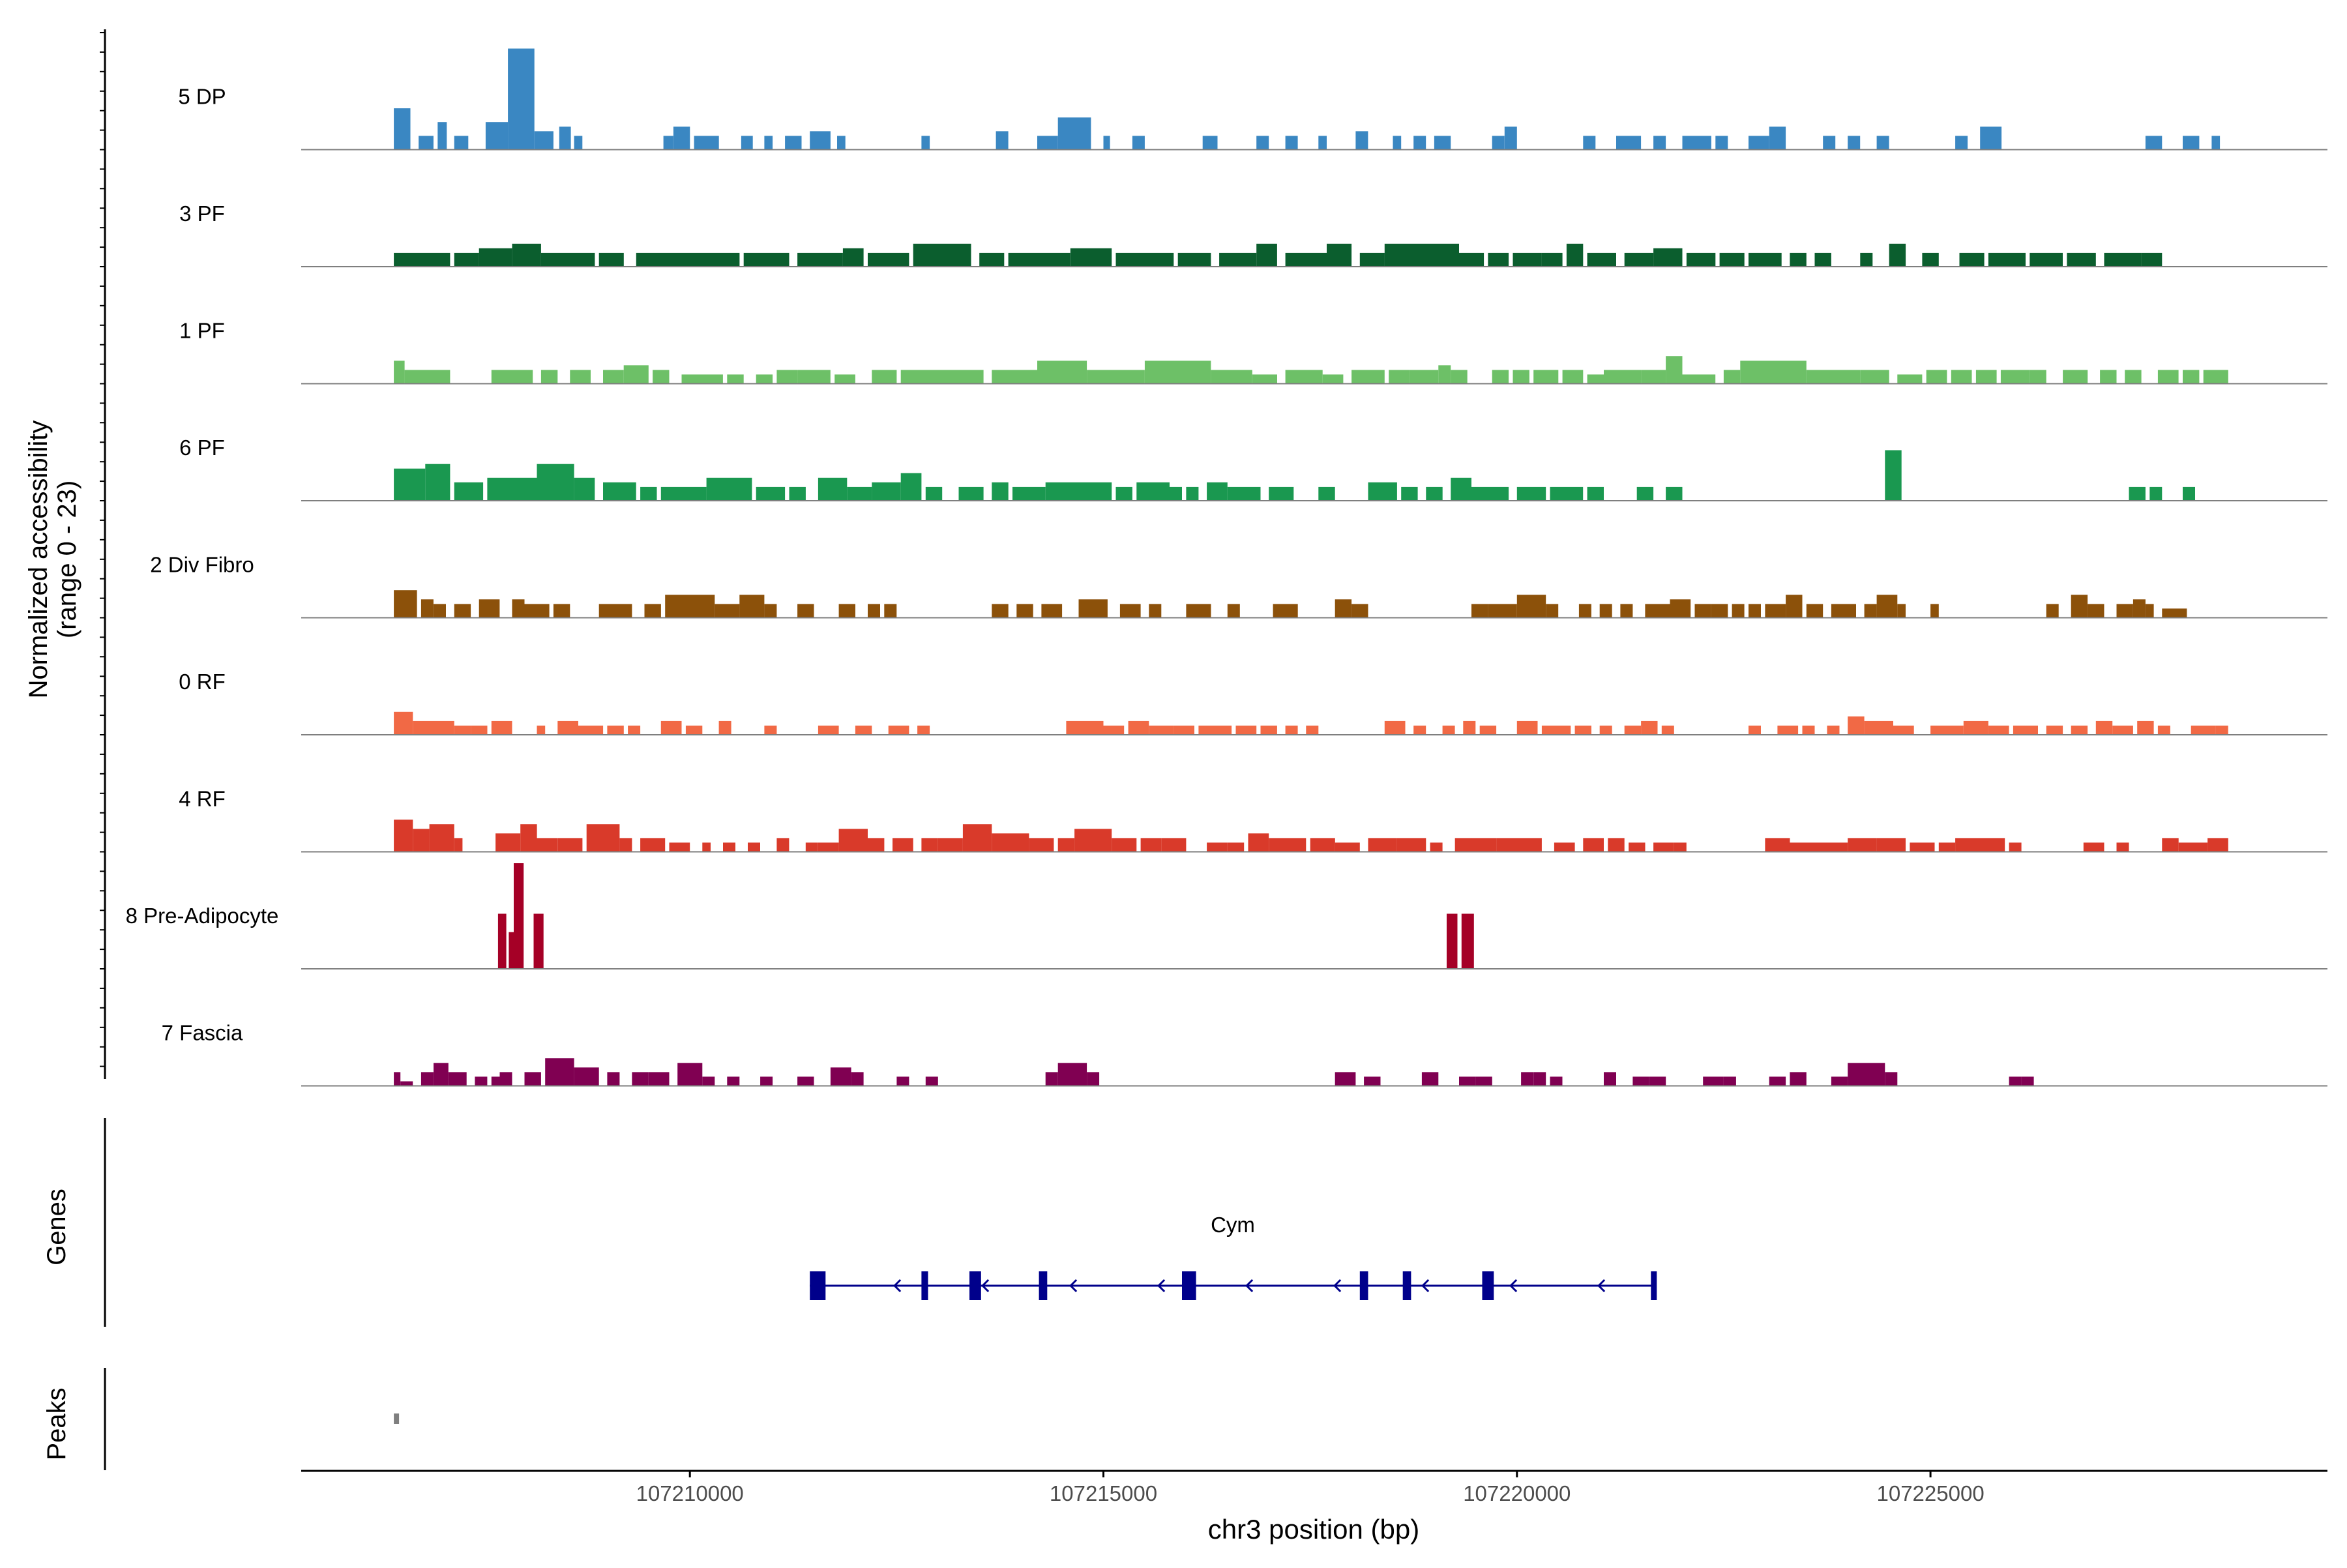 This screenshot has height=1568, width=2347. Describe the element at coordinates (67, 559) in the screenshot. I see `y-axis-title-line2: (range 0 - 23)` at that location.